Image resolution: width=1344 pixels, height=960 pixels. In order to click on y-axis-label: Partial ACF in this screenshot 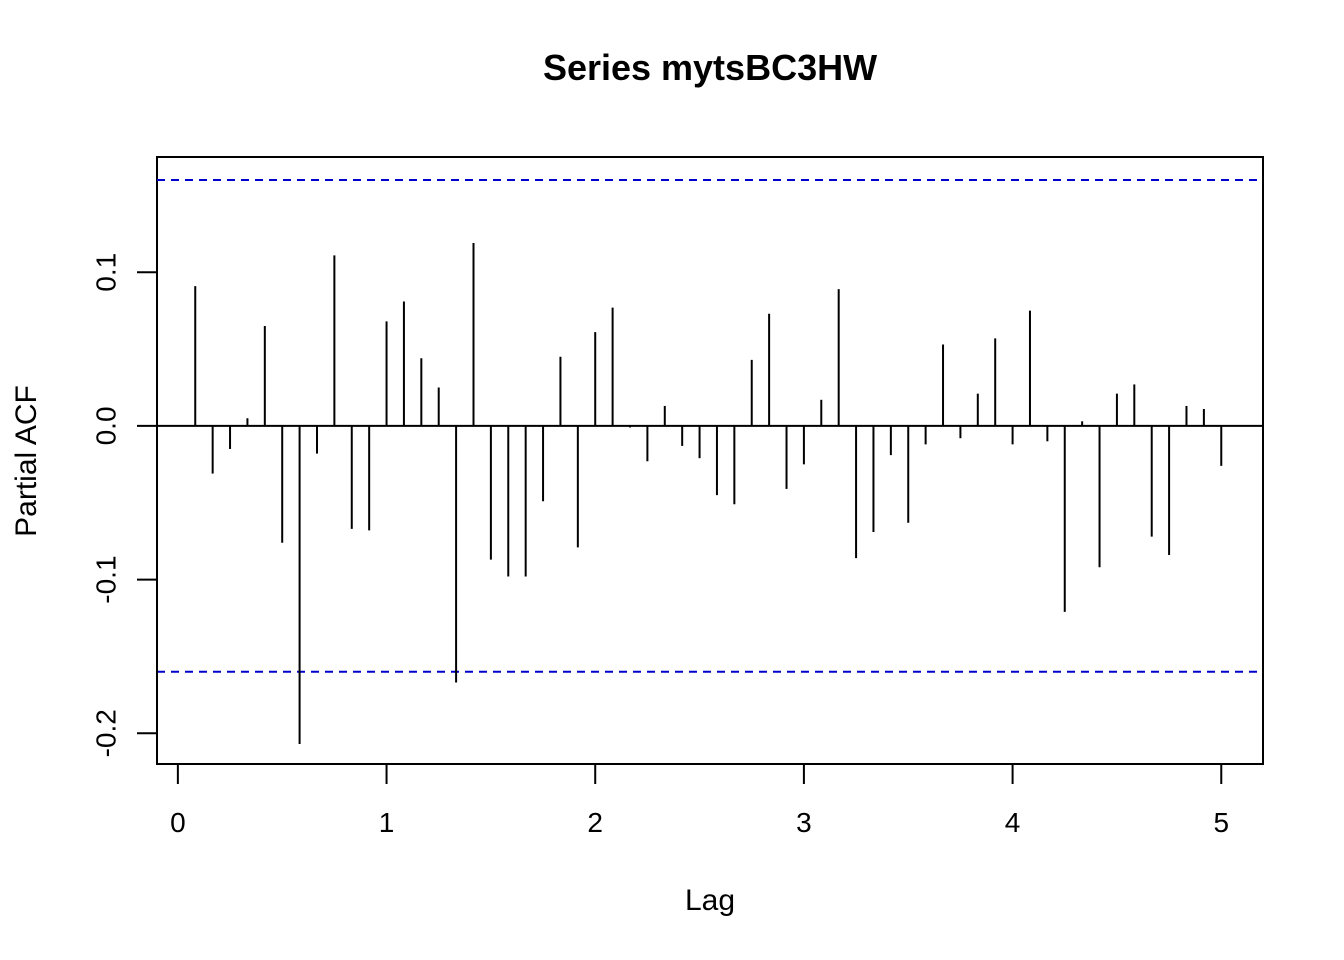, I will do `click(26, 461)`.